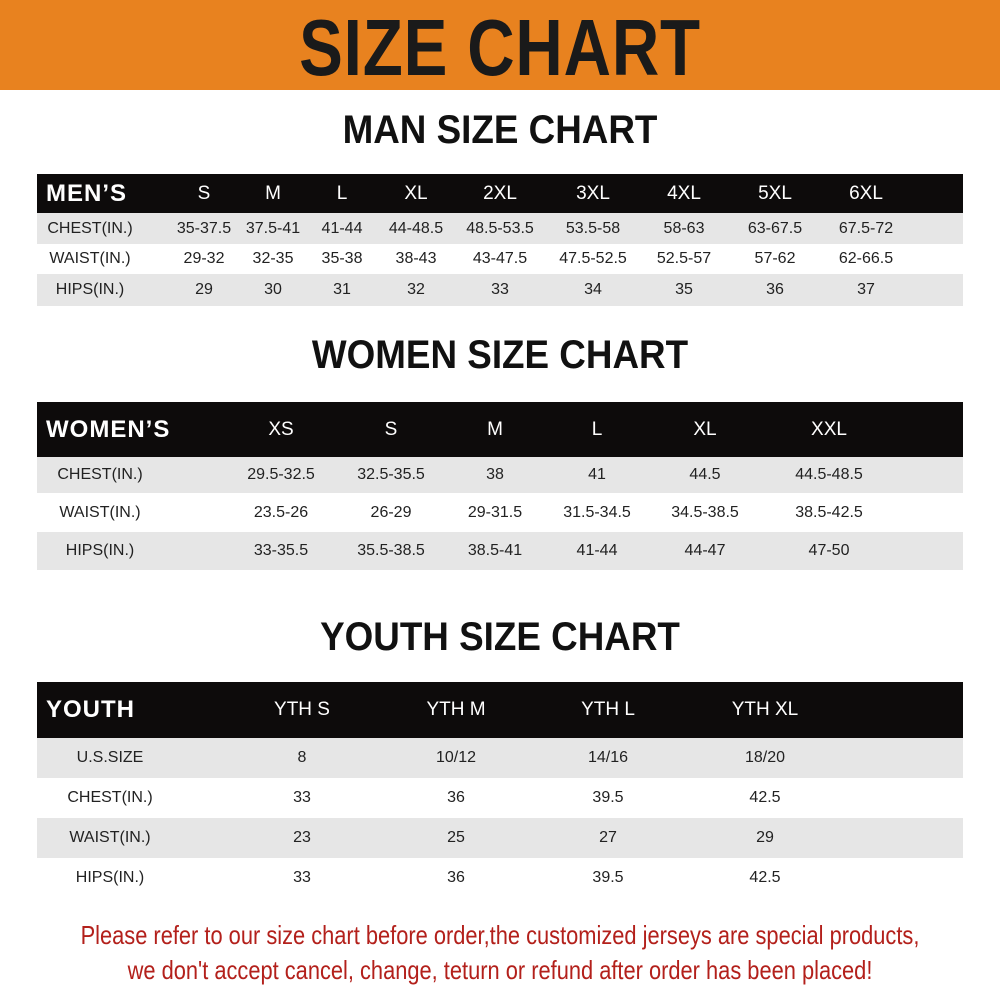 The height and width of the screenshot is (1000, 1000). What do you see at coordinates (684, 258) in the screenshot?
I see `table-cell: 52.5-57` at bounding box center [684, 258].